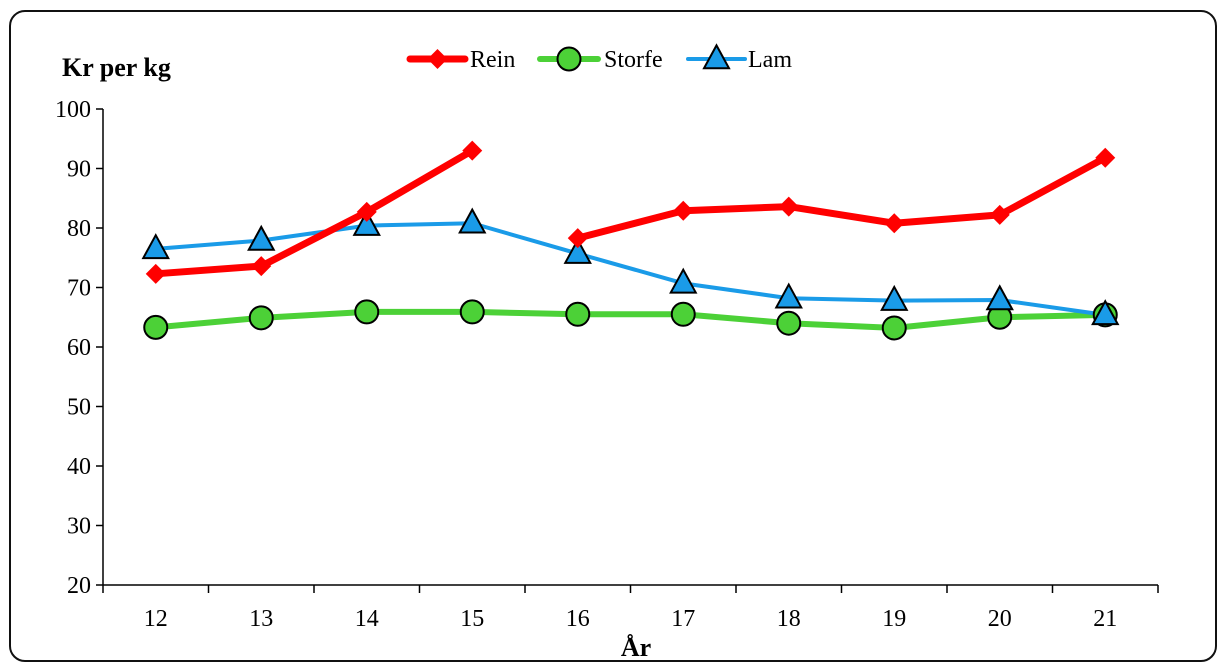  Describe the element at coordinates (472, 619) in the screenshot. I see `x-tick-label: 15` at that location.